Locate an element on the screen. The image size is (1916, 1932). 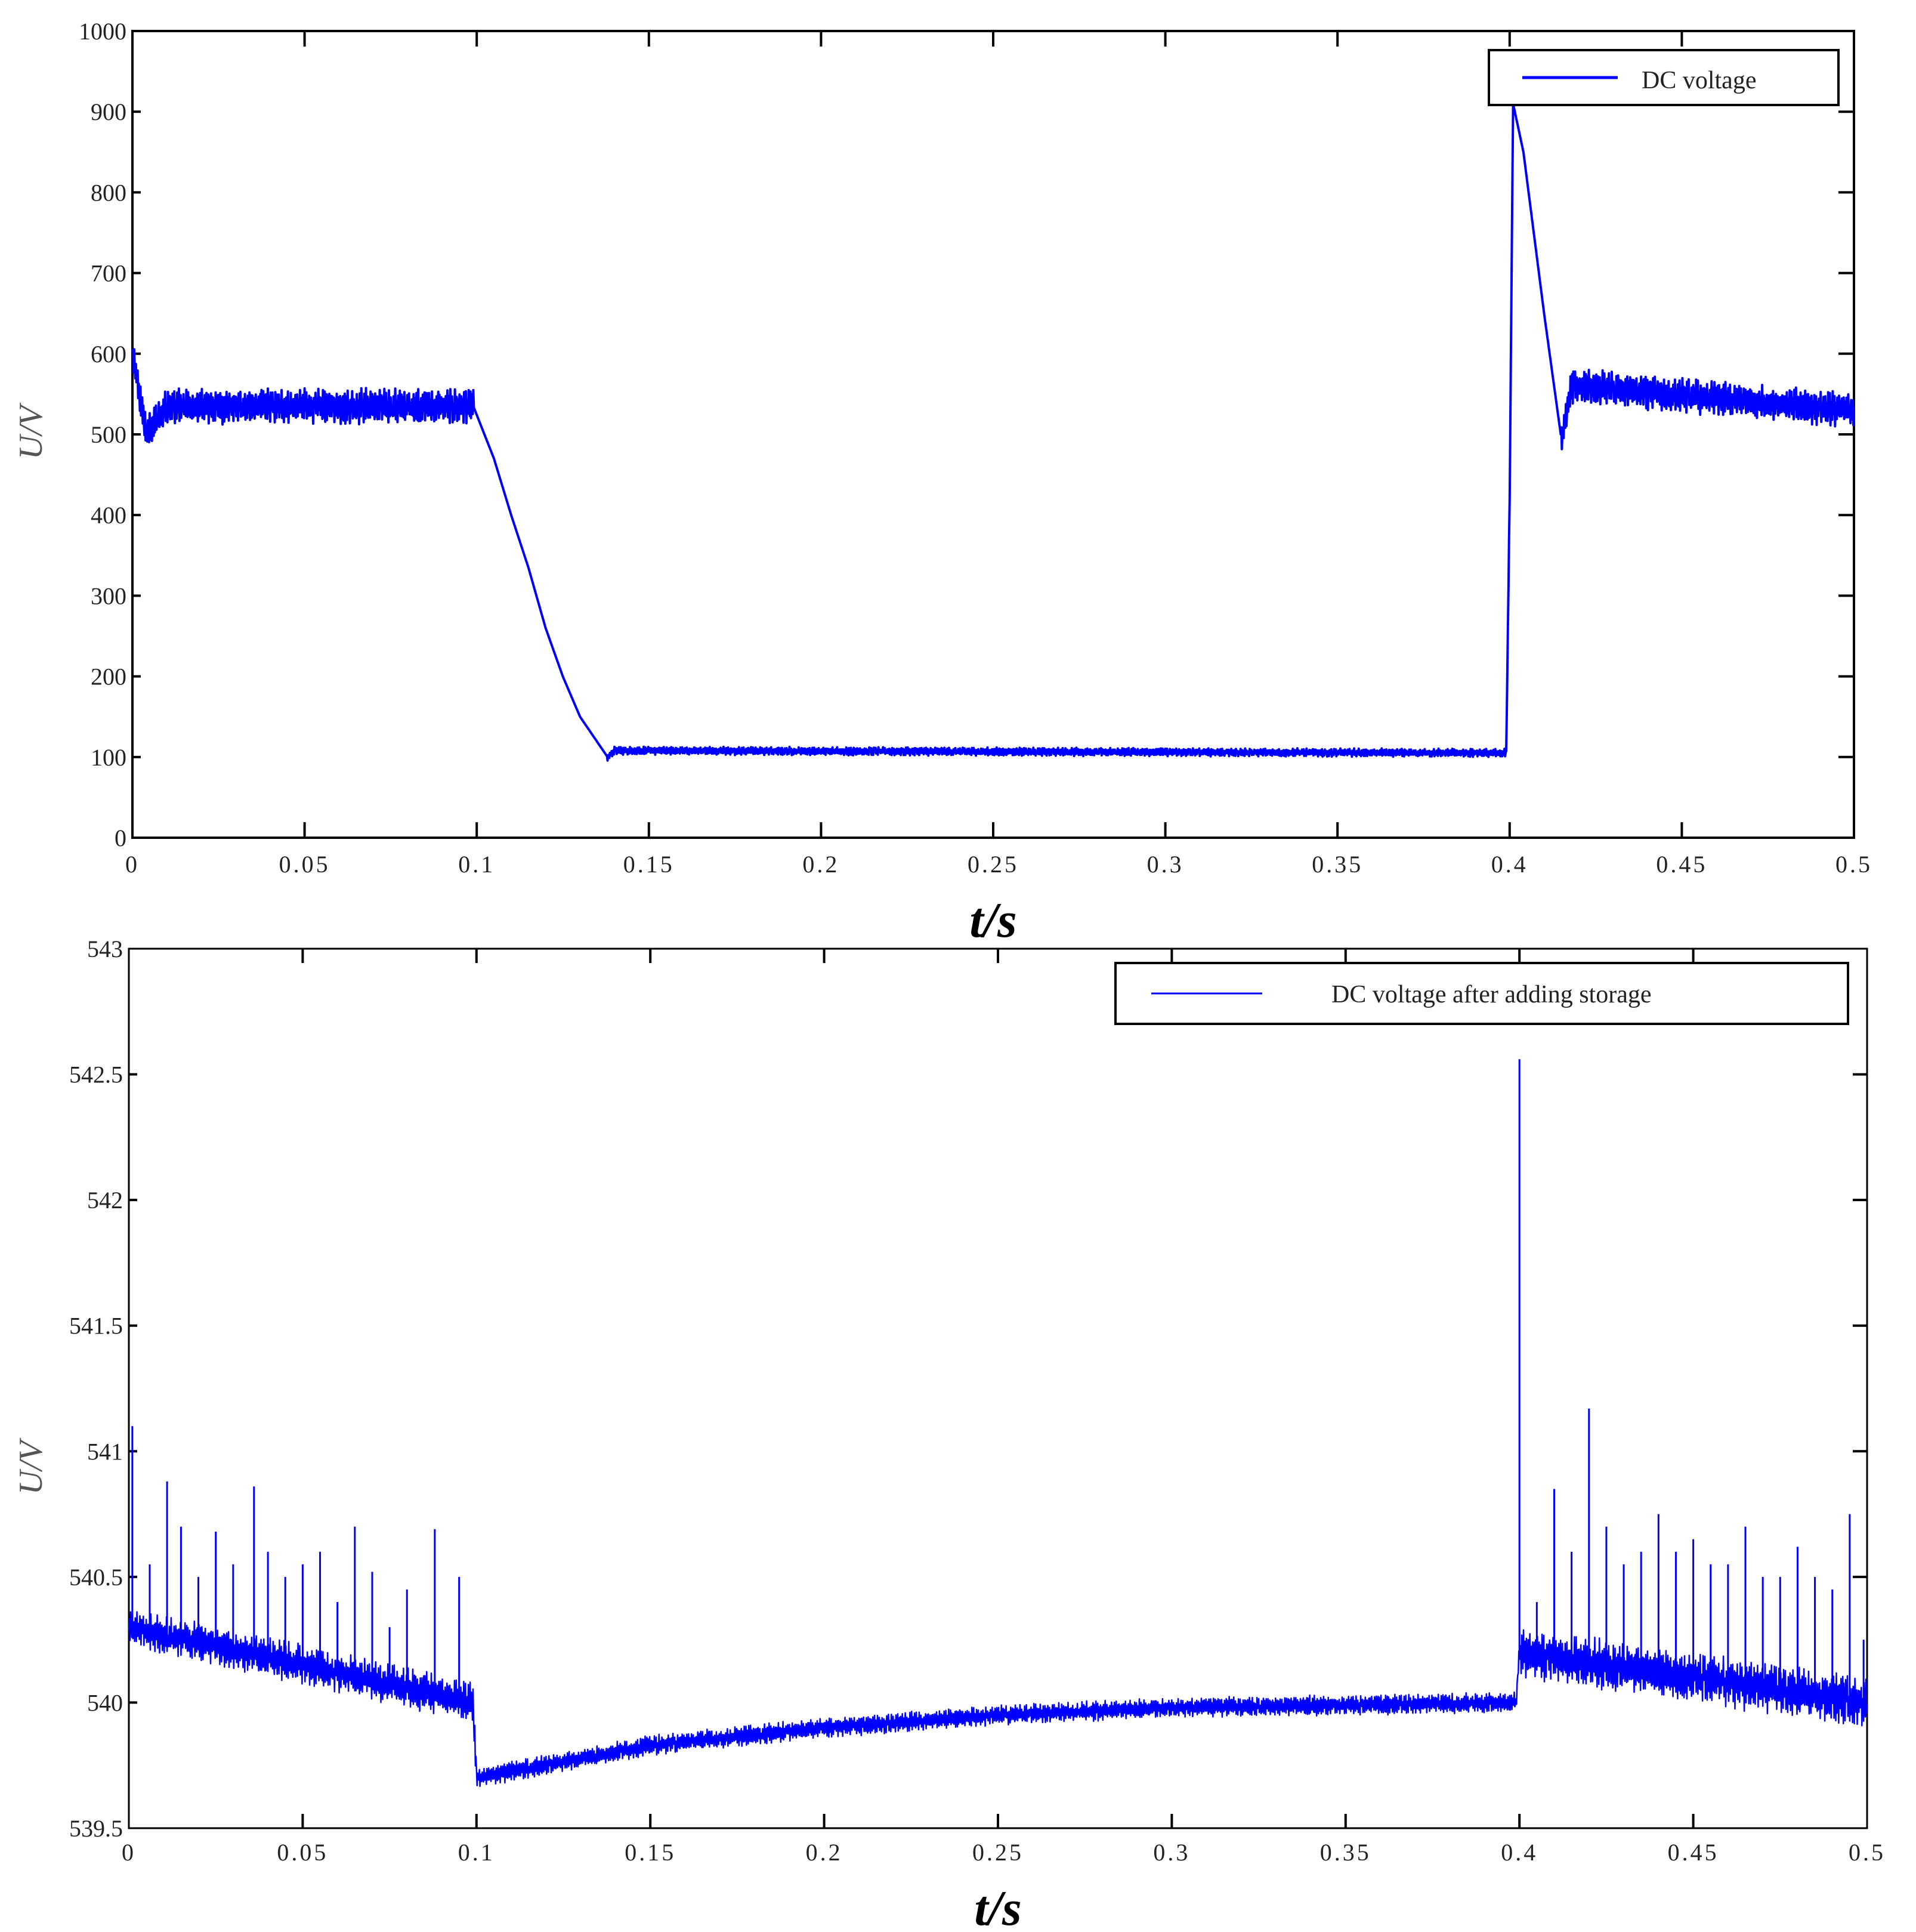
y-tick-label: 0 is located at coordinates (120, 838).